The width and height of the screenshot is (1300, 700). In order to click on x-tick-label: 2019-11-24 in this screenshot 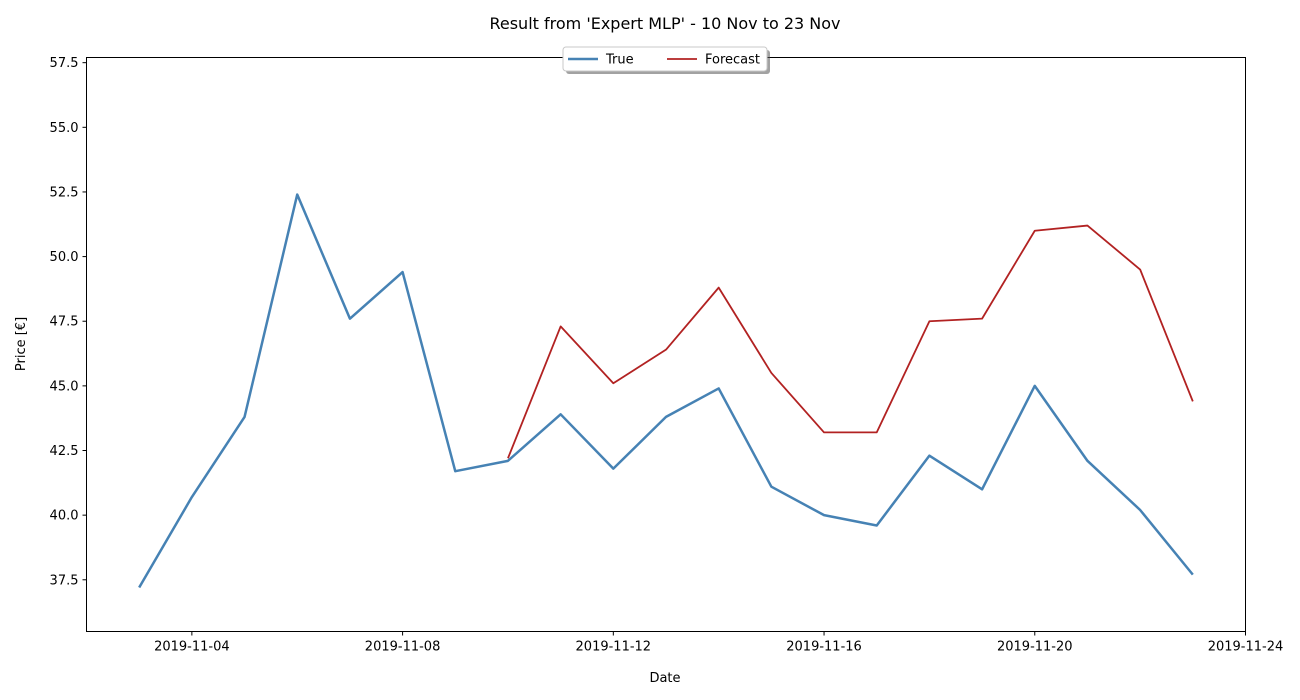, I will do `click(1246, 647)`.